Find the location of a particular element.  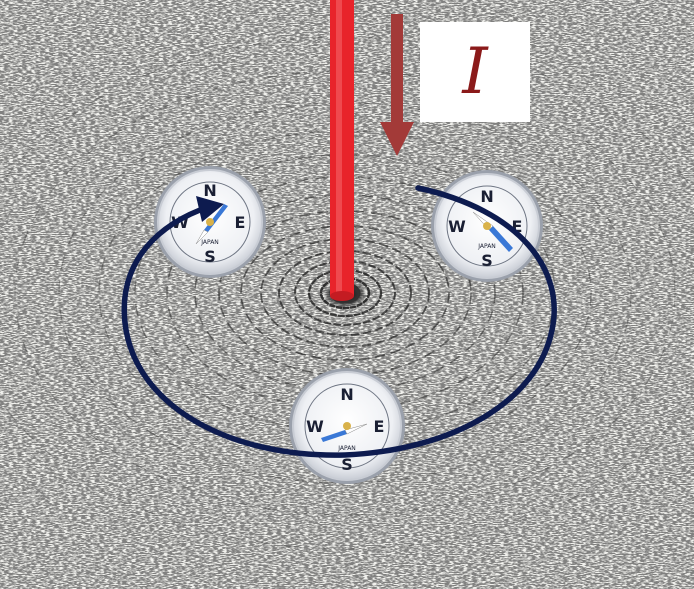

compass-left-e: E is located at coordinates (240, 222).